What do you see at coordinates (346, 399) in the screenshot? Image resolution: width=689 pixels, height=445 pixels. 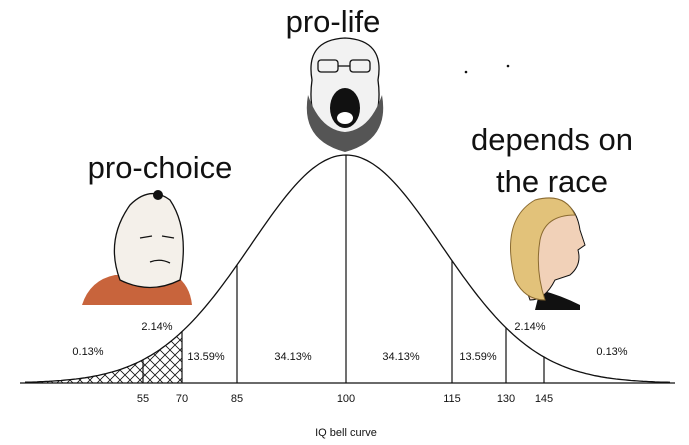 I see `x-tick-label: 100` at bounding box center [346, 399].